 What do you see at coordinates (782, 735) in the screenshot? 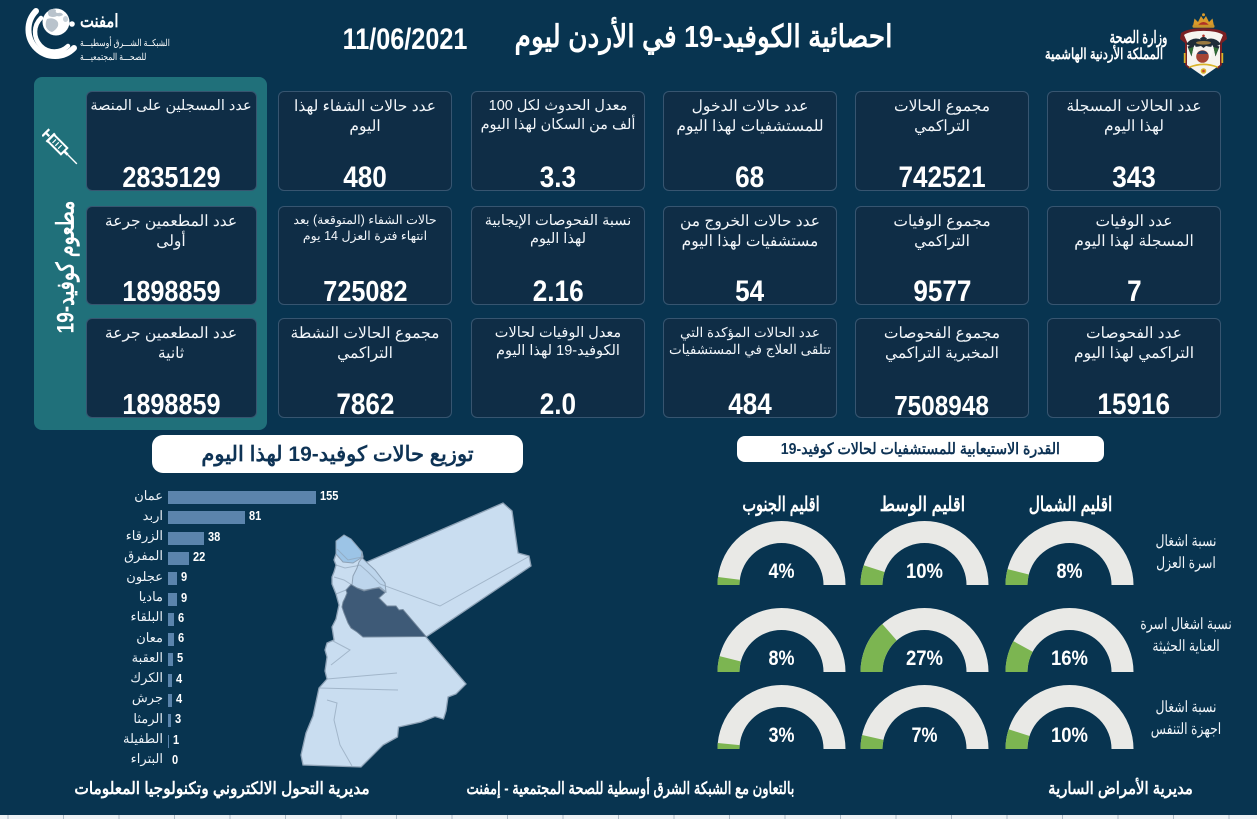
I see `svg-text: 3%` at bounding box center [782, 735].